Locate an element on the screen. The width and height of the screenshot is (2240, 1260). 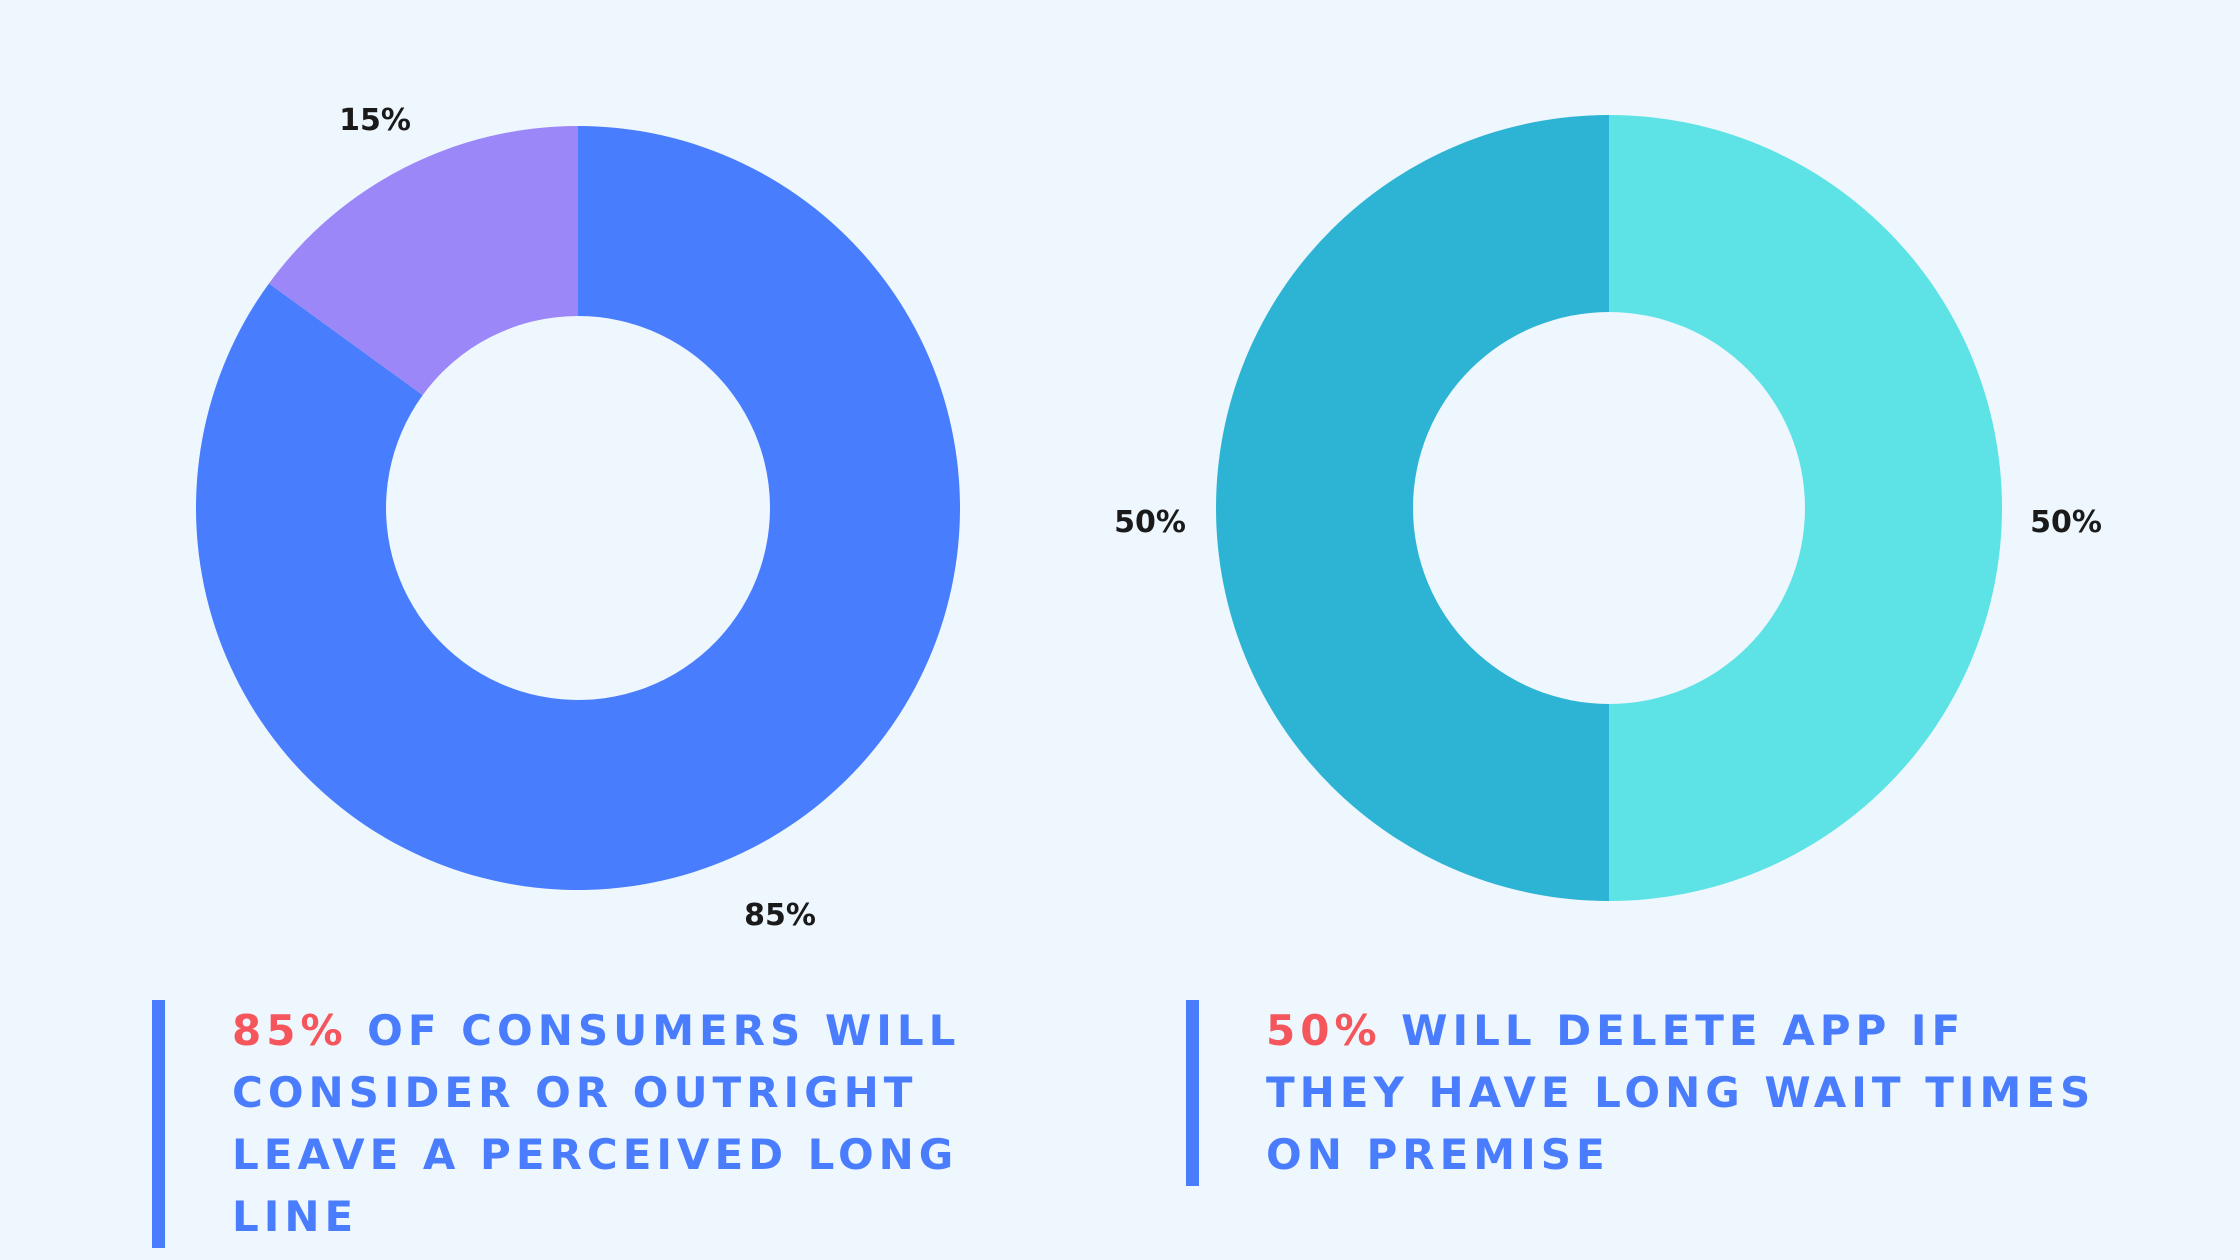
slice-label-1: 15% is located at coordinates (375, 120).